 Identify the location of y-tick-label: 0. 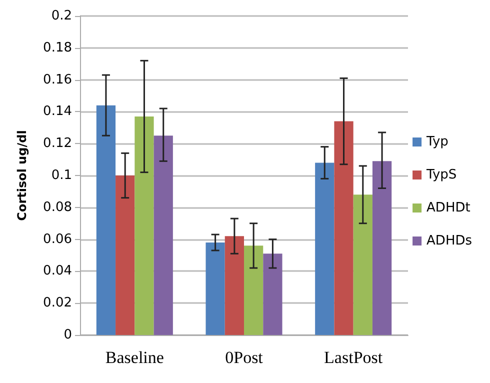
(68, 335).